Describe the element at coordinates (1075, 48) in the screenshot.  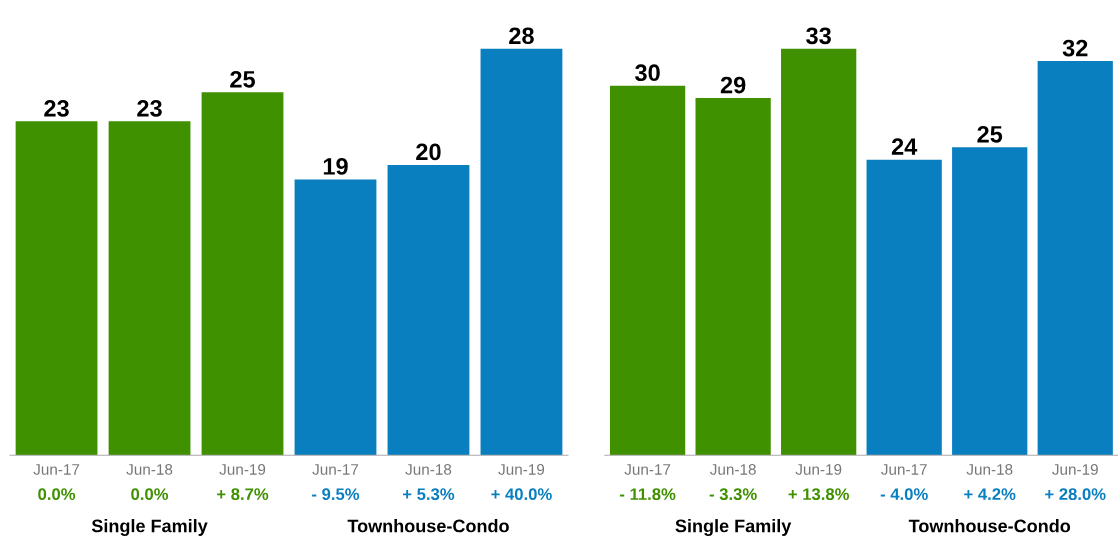
I see `data-label: 32` at that location.